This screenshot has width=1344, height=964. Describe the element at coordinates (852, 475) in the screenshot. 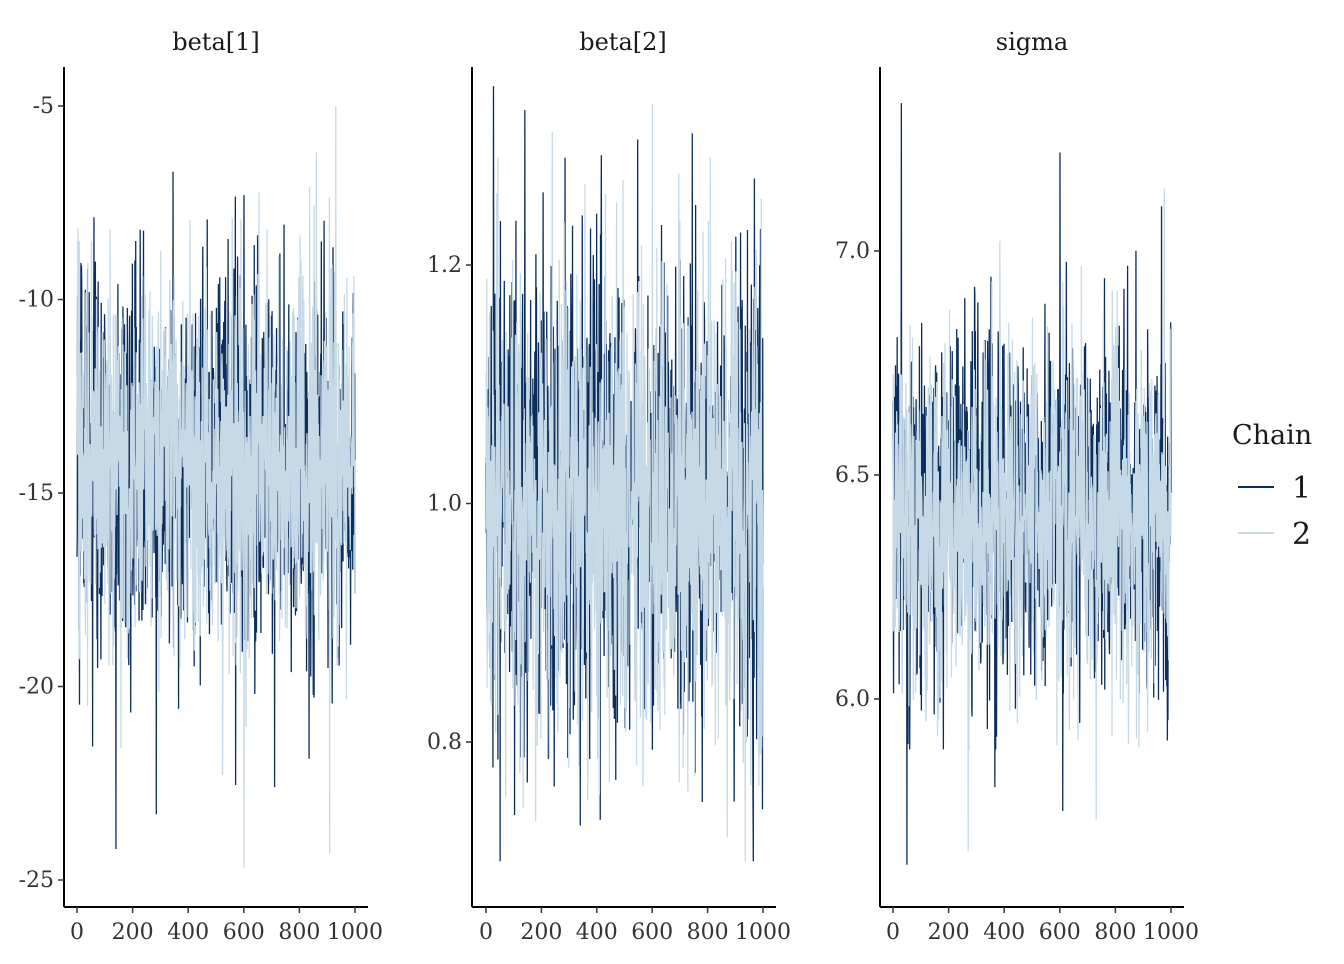

I see `y-tick-label: 6.5` at that location.